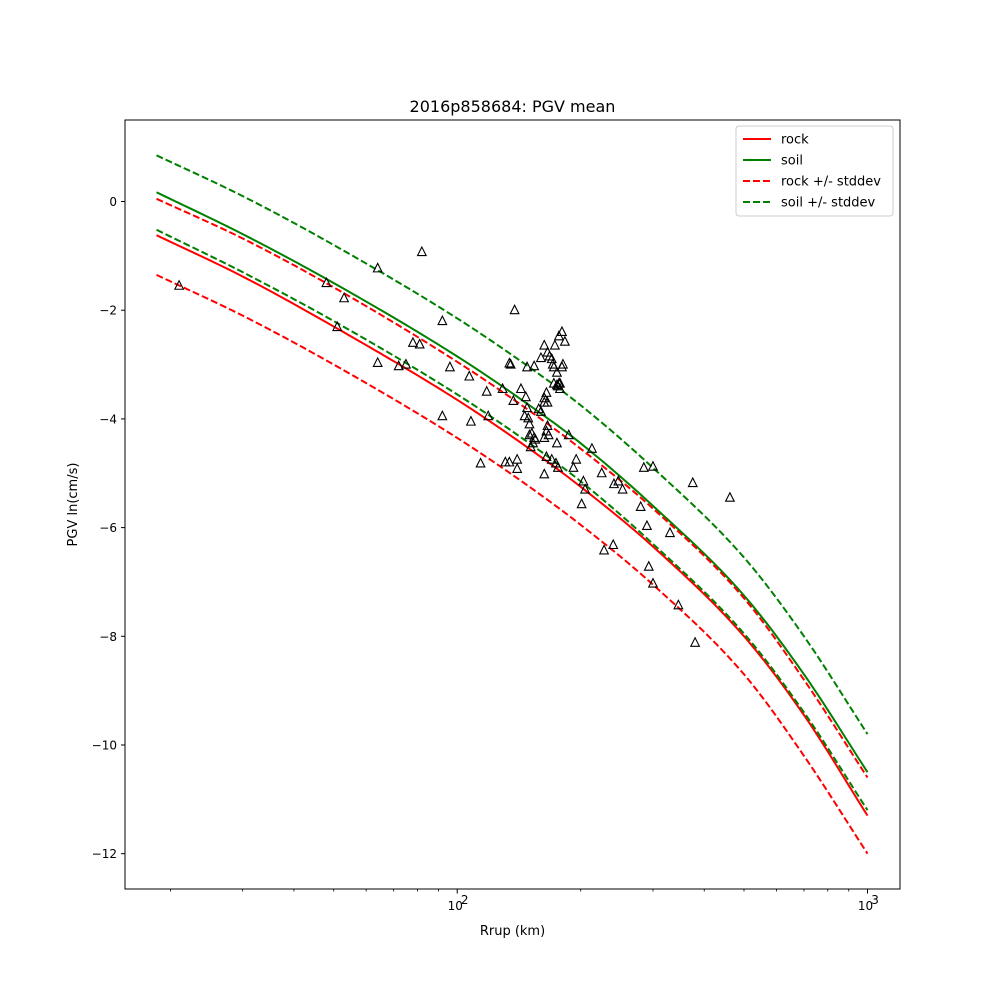 This screenshot has height=1000, width=1000. Describe the element at coordinates (108, 311) in the screenshot. I see `y-tick-label-1: −2` at that location.